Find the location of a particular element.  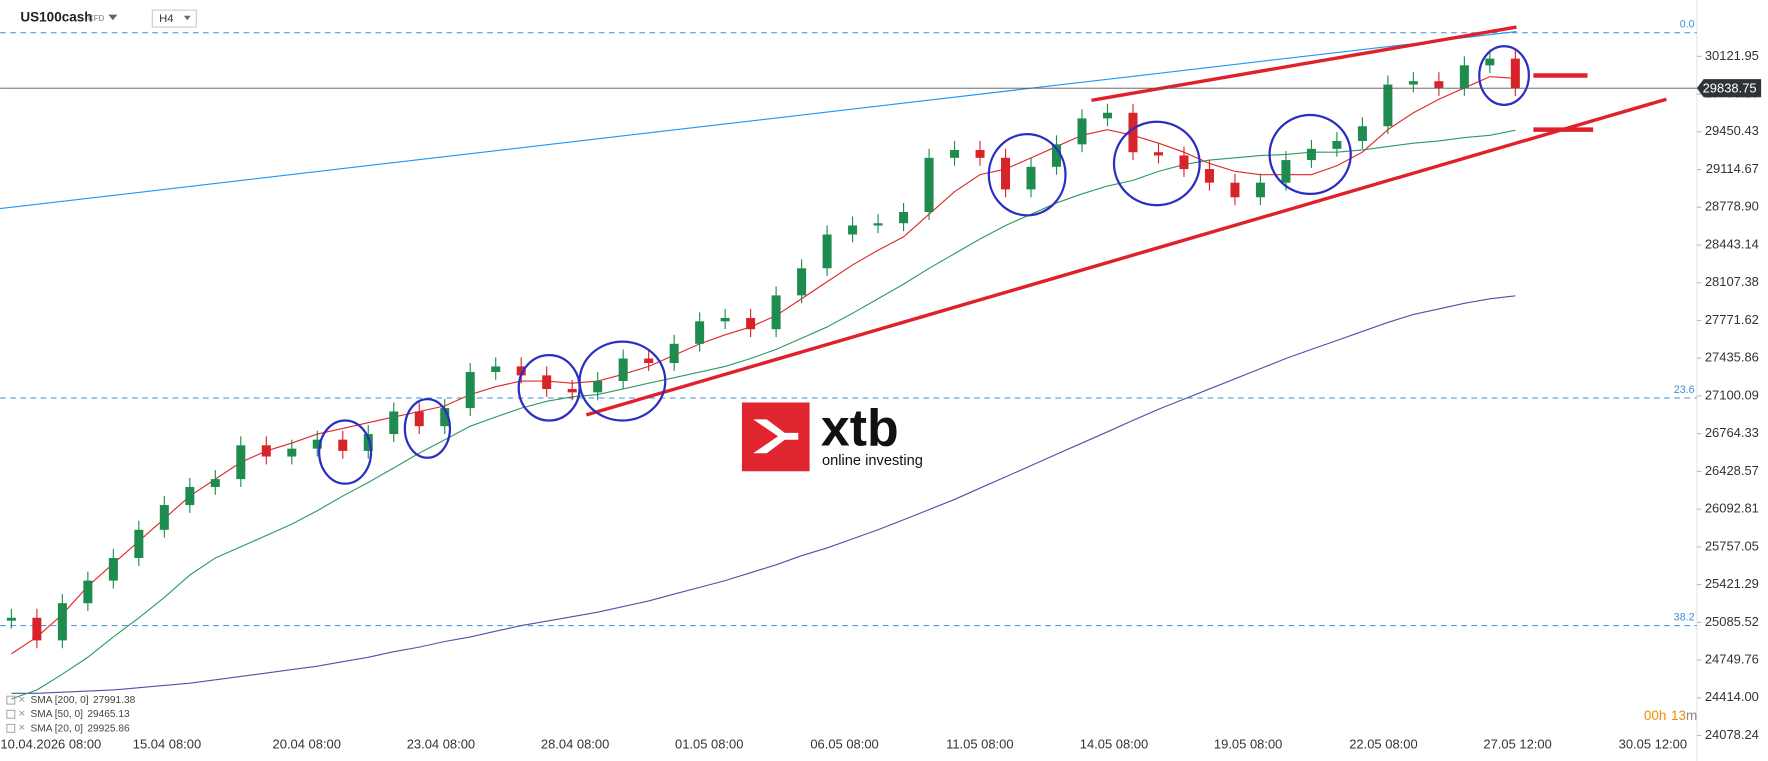

legend-value: 29465.13 is located at coordinates (108, 714).